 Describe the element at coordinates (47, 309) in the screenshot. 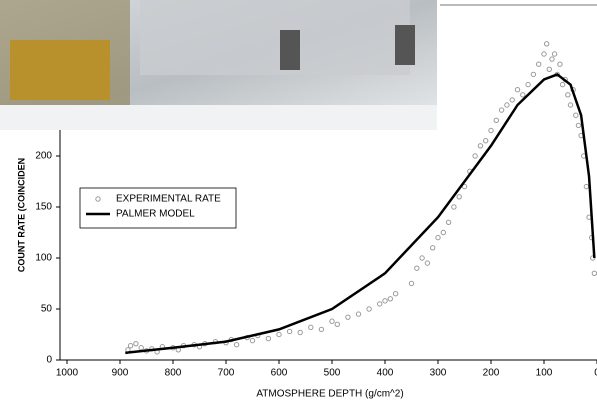

I see `y-tick-label: 50` at that location.